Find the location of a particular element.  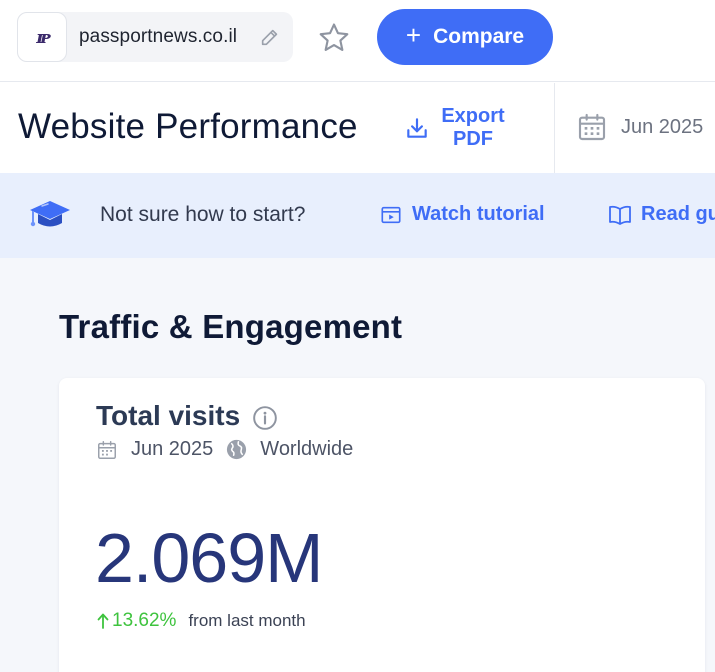

card-title: Total visits is located at coordinates (168, 415).